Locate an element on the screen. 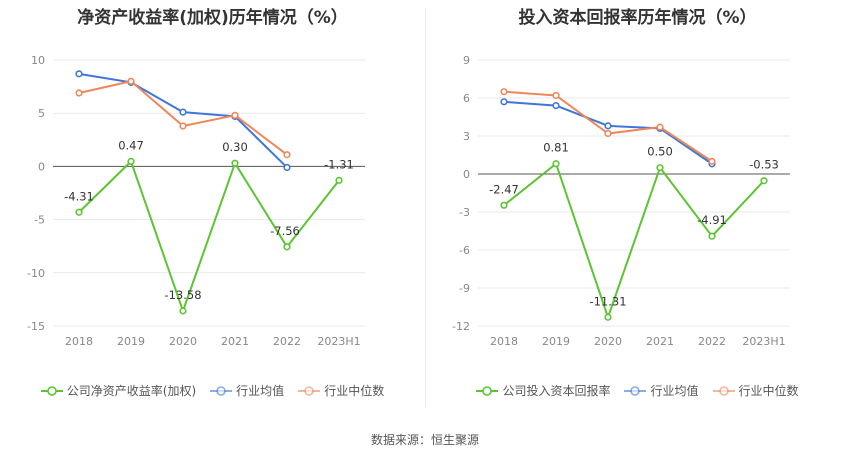 The width and height of the screenshot is (850, 459). legend-item-company: 公司投入资本回报率 is located at coordinates (543, 390).